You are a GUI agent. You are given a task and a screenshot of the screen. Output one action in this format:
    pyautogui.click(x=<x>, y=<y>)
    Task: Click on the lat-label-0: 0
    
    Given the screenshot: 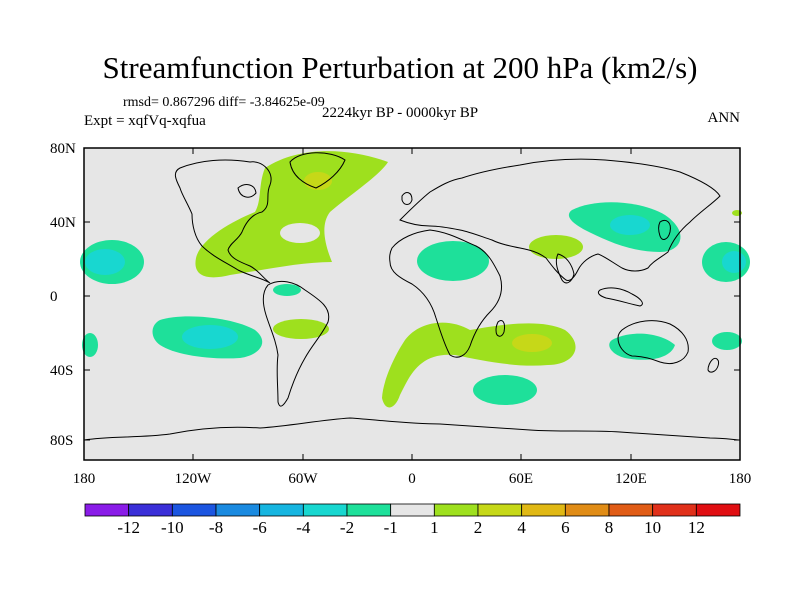 What is the action you would take?
    pyautogui.click(x=54, y=297)
    